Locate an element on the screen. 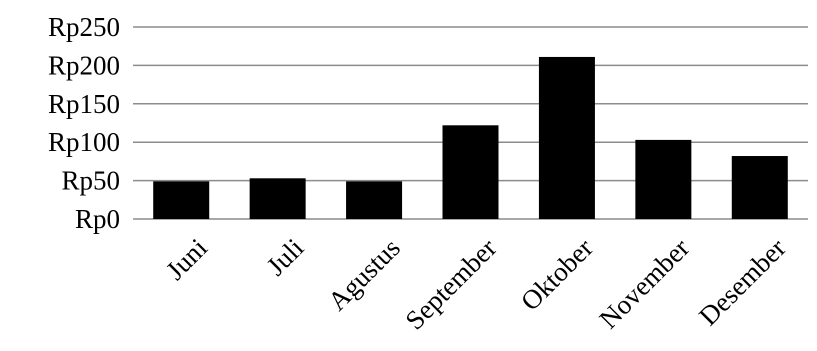 The image size is (817, 351). y-tick-label: Rp100 is located at coordinates (84, 142).